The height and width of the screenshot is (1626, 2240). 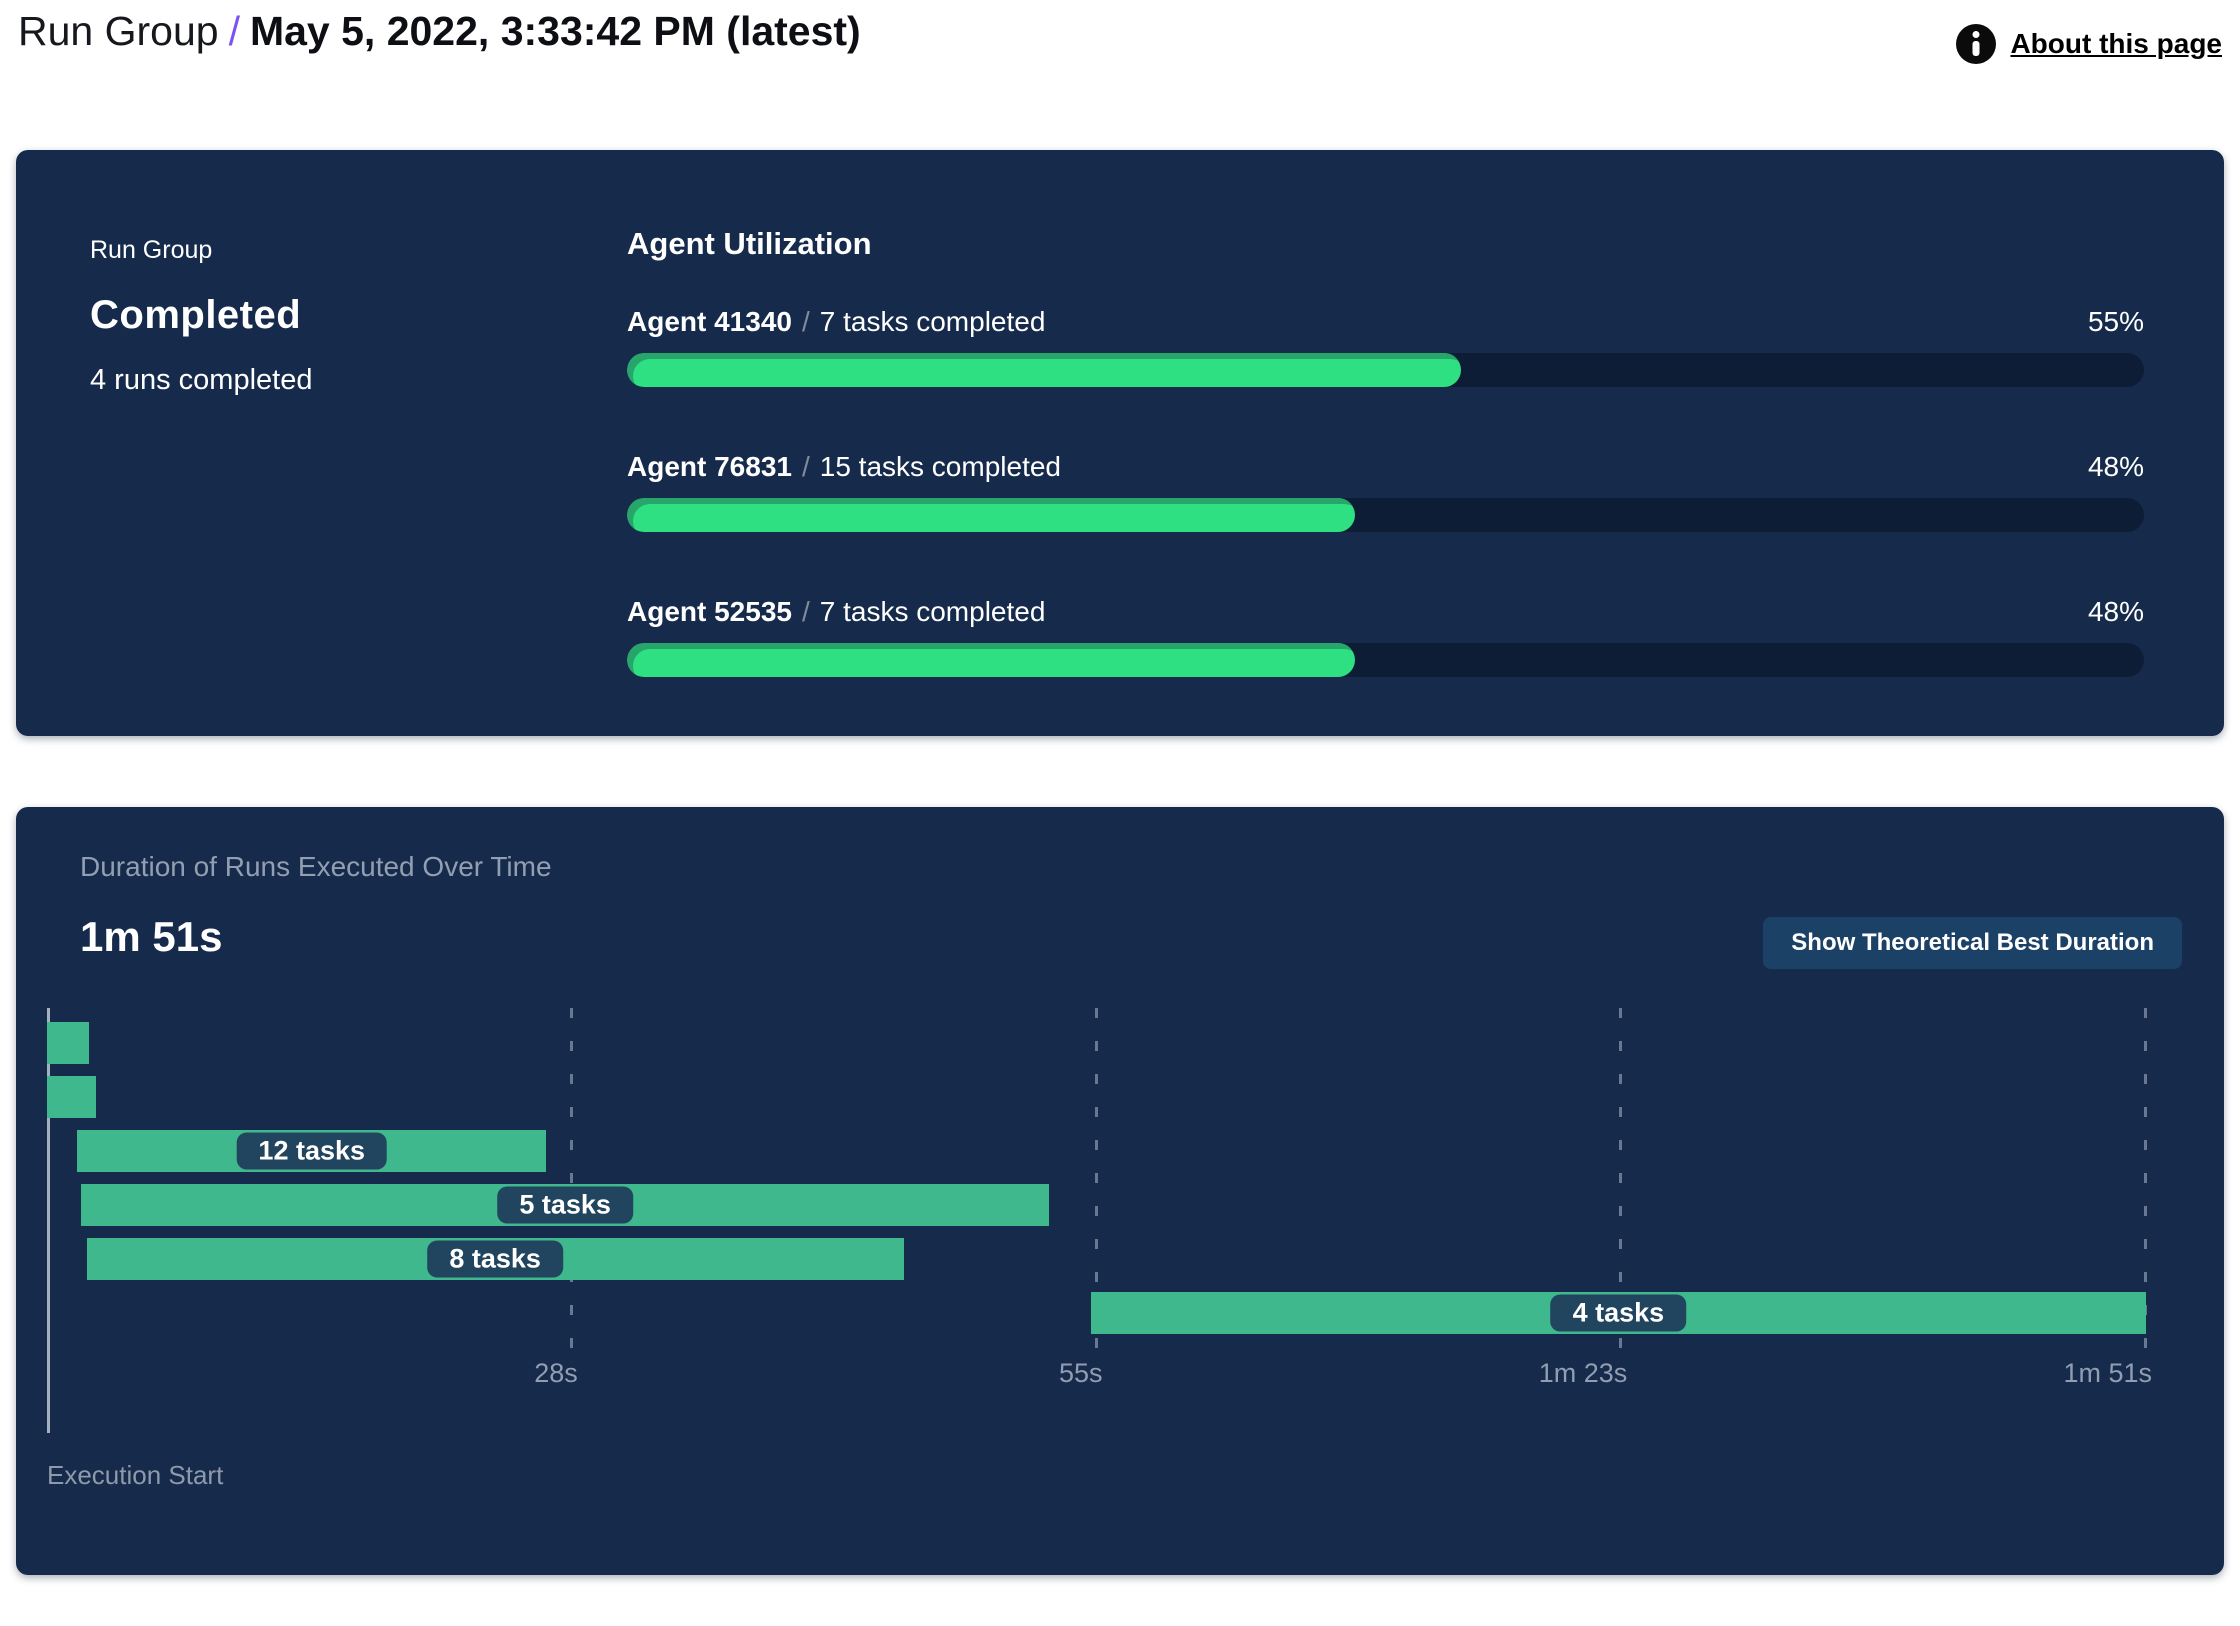 I want to click on gantt-row: 12 tasks, so click(x=1096, y=1151).